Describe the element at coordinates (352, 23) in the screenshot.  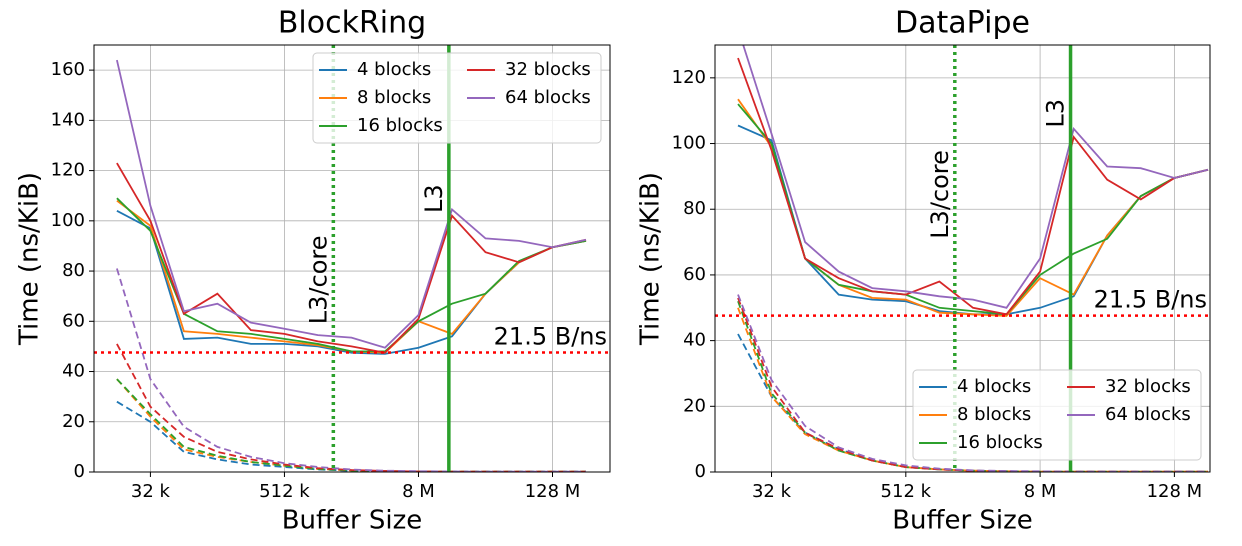
I see `chart-title: BlockRing` at that location.